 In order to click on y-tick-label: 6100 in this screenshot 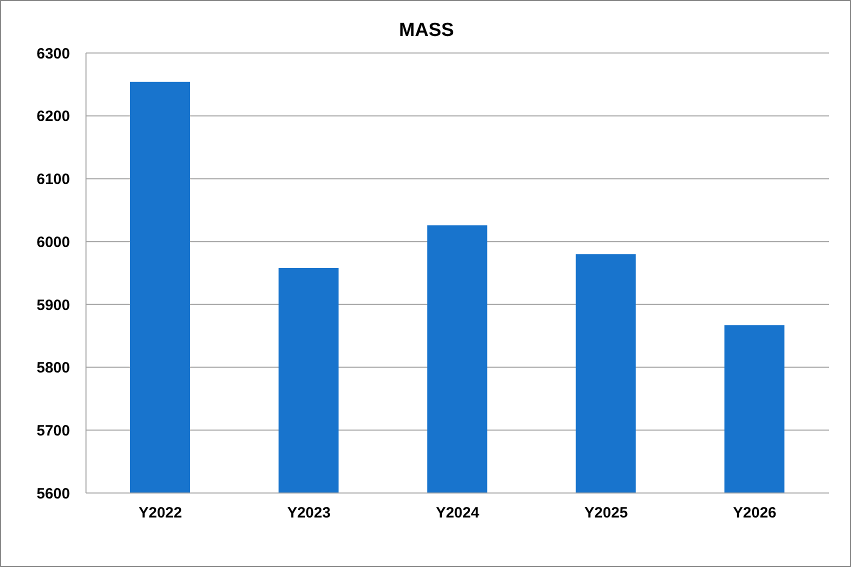, I will do `click(53, 179)`.